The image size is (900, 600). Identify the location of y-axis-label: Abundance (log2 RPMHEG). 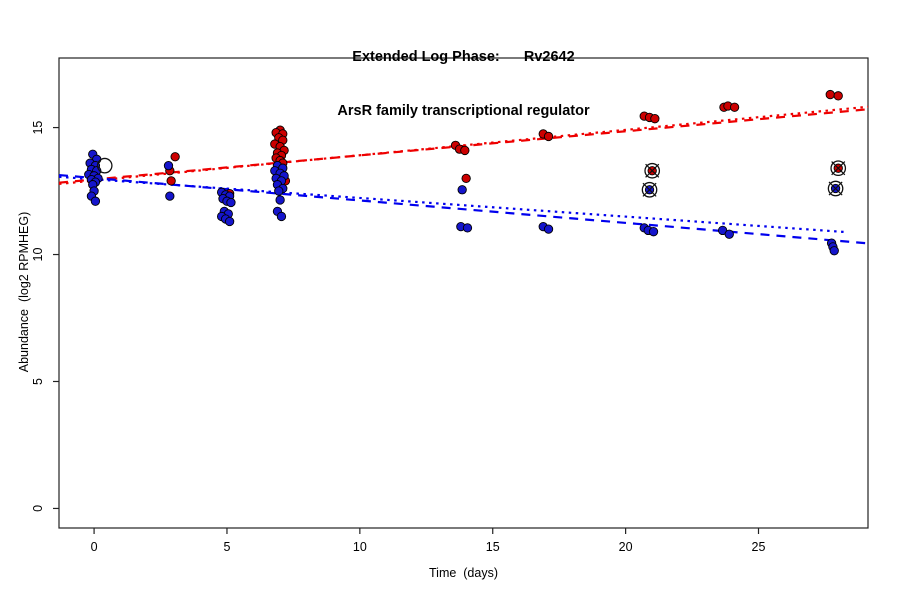
(24, 292).